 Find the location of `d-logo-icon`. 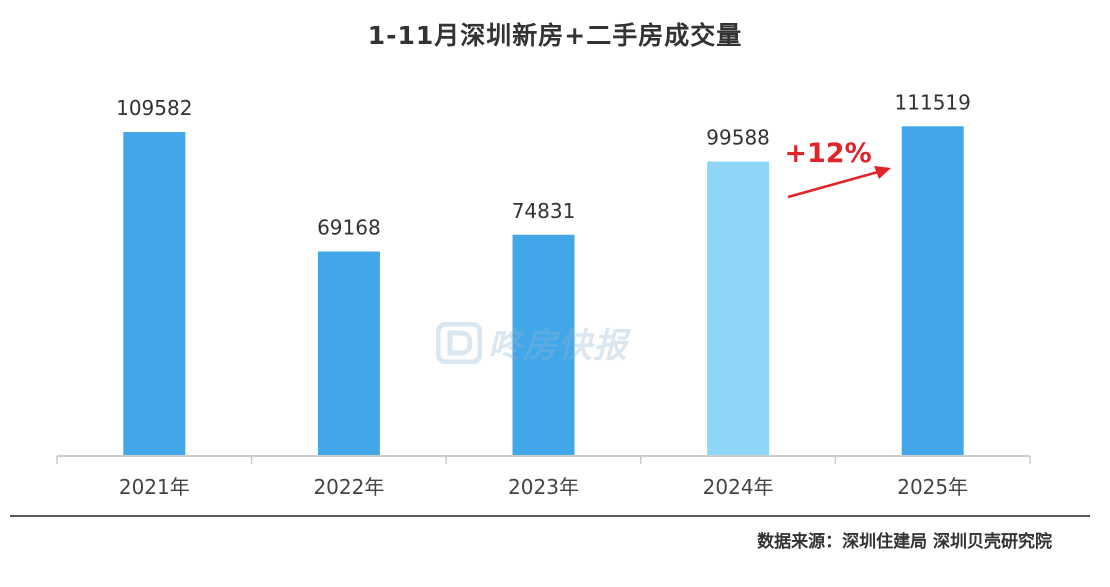

d-logo-icon is located at coordinates (459, 342).